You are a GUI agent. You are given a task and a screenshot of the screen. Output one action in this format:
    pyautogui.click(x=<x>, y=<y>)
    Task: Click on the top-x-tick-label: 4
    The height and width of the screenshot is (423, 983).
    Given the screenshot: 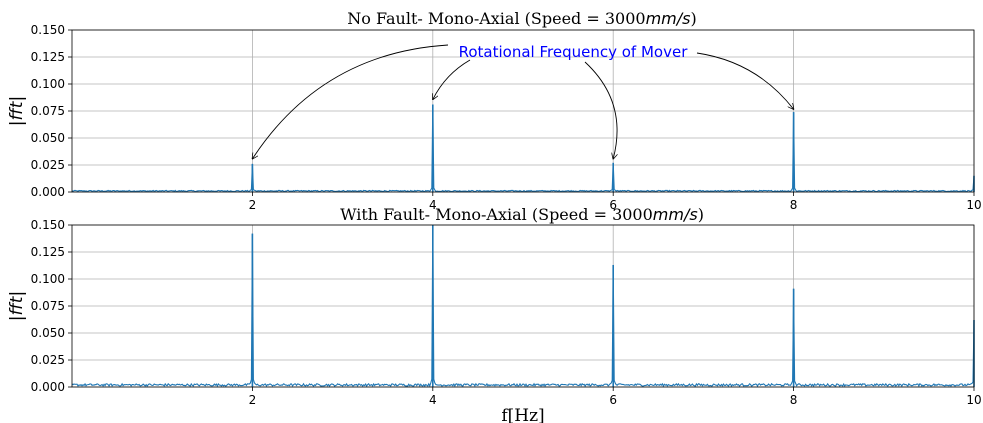 What is the action you would take?
    pyautogui.click(x=433, y=205)
    